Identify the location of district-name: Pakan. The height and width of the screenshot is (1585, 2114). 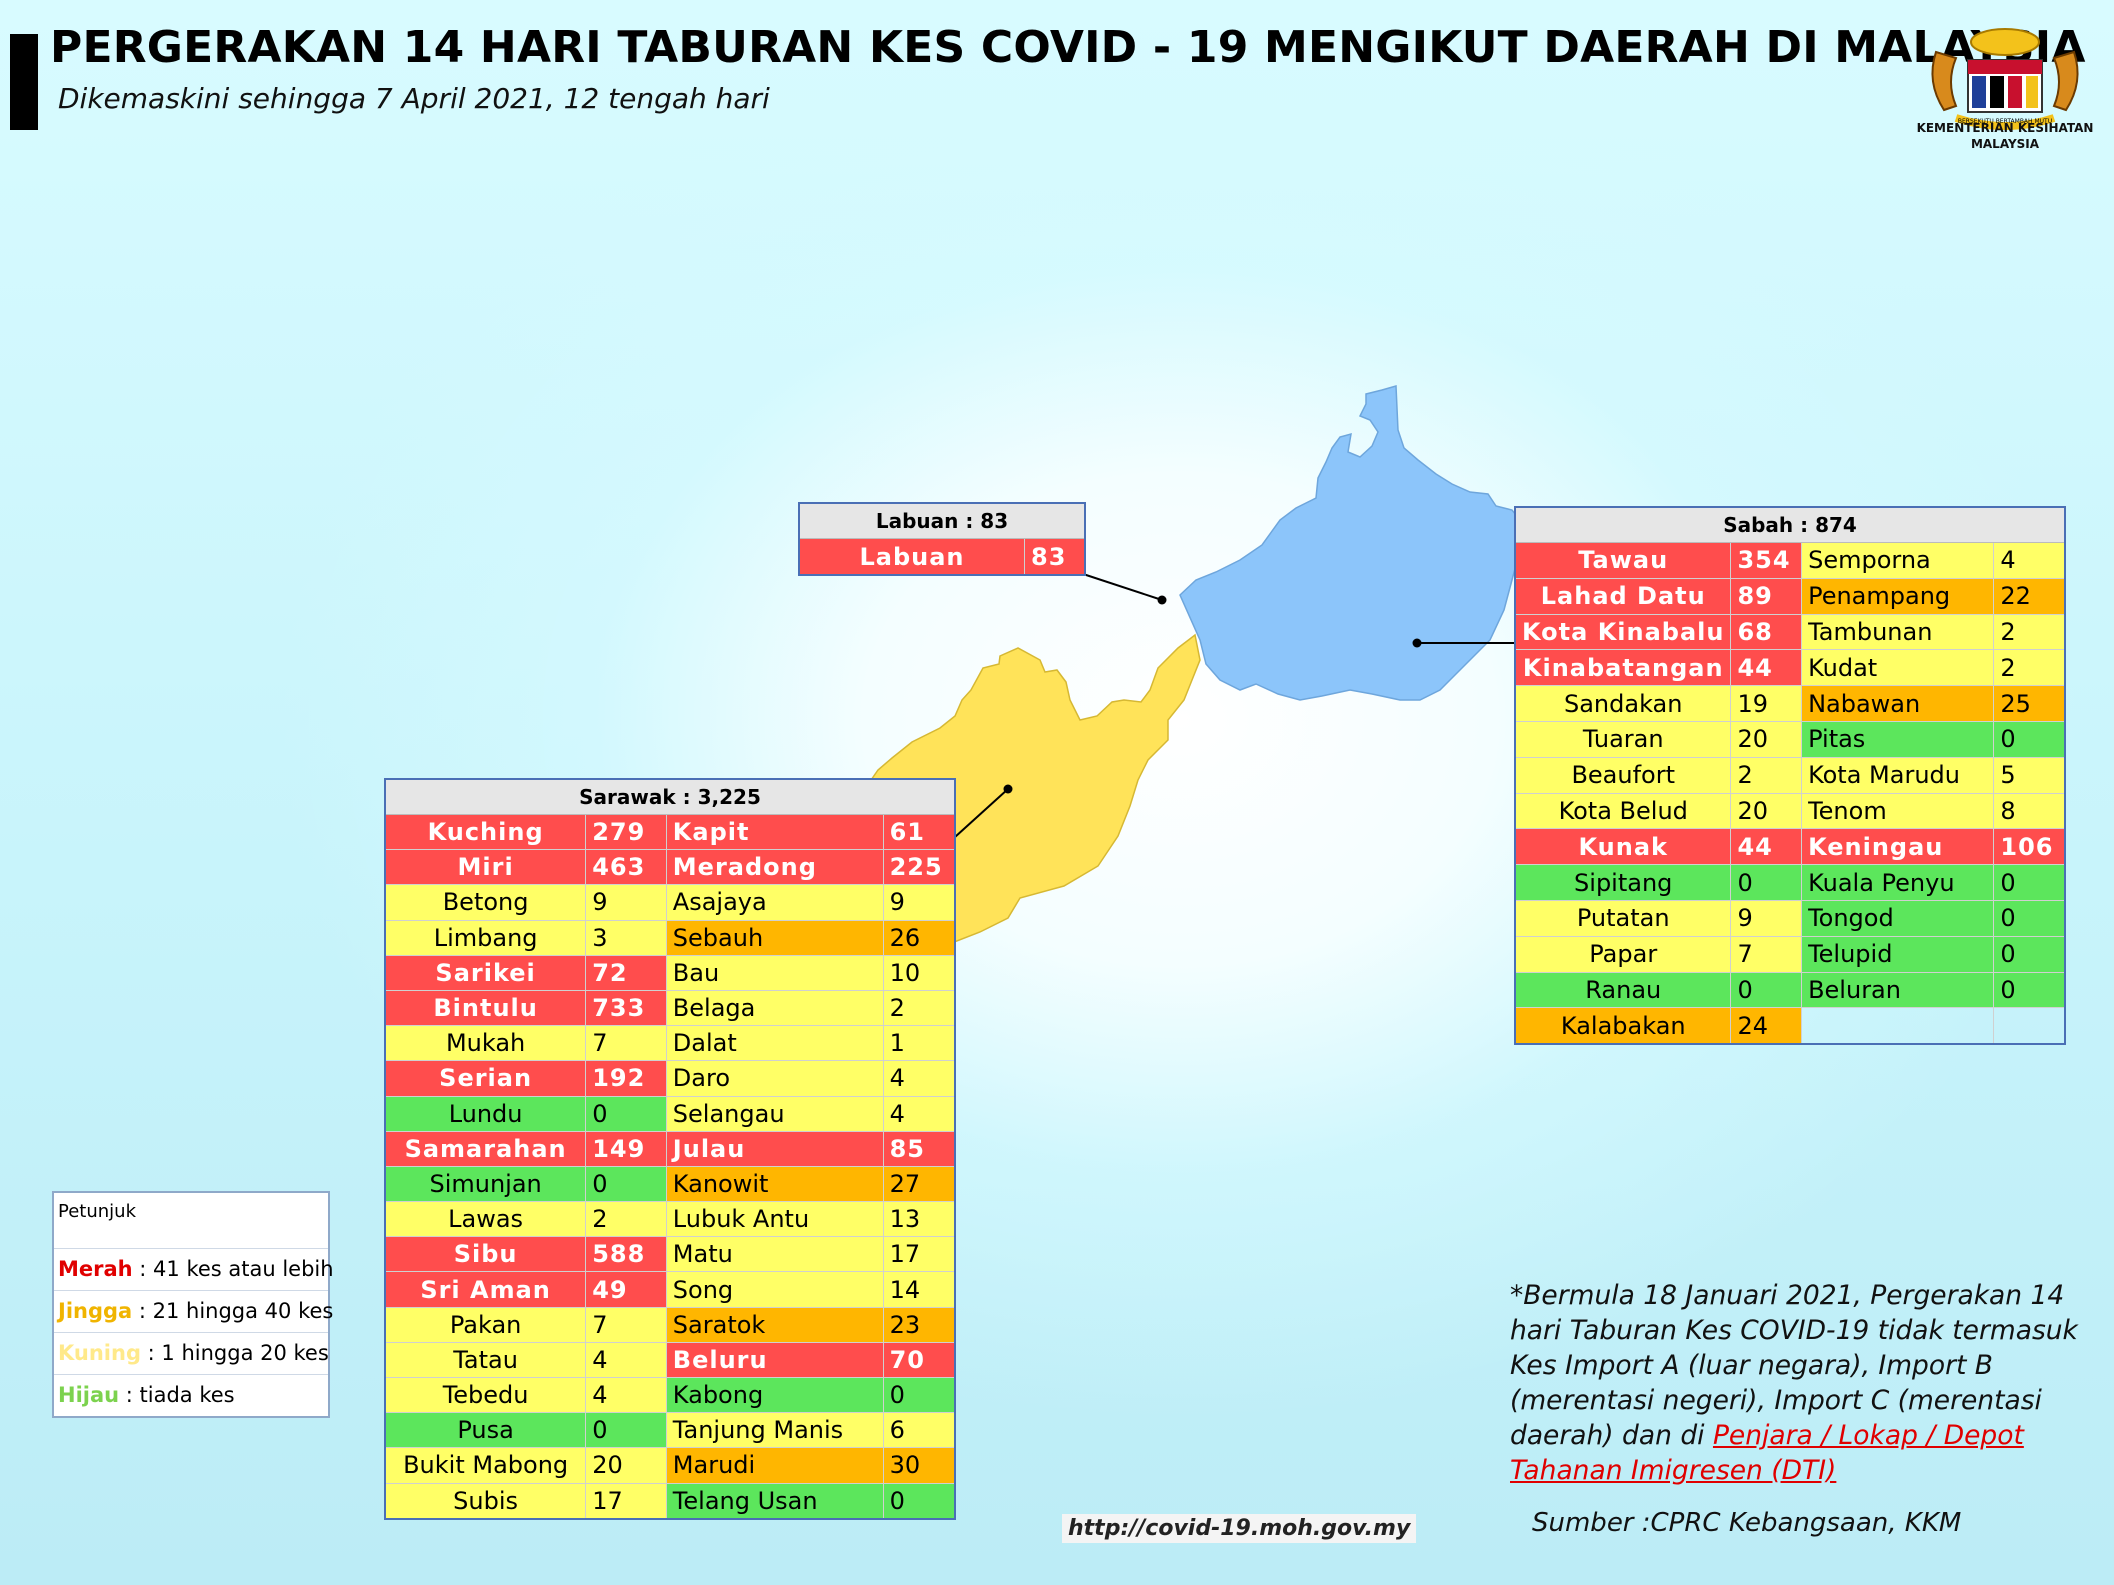
(485, 1324).